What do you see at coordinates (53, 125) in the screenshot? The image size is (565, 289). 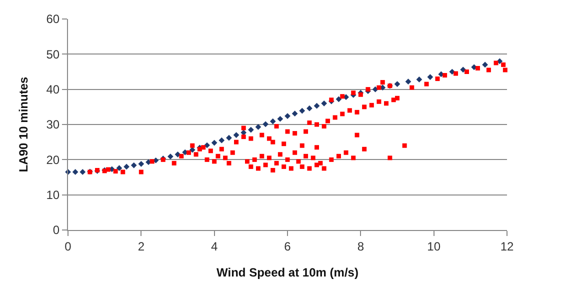 I see `y-tick-label: 30` at bounding box center [53, 125].